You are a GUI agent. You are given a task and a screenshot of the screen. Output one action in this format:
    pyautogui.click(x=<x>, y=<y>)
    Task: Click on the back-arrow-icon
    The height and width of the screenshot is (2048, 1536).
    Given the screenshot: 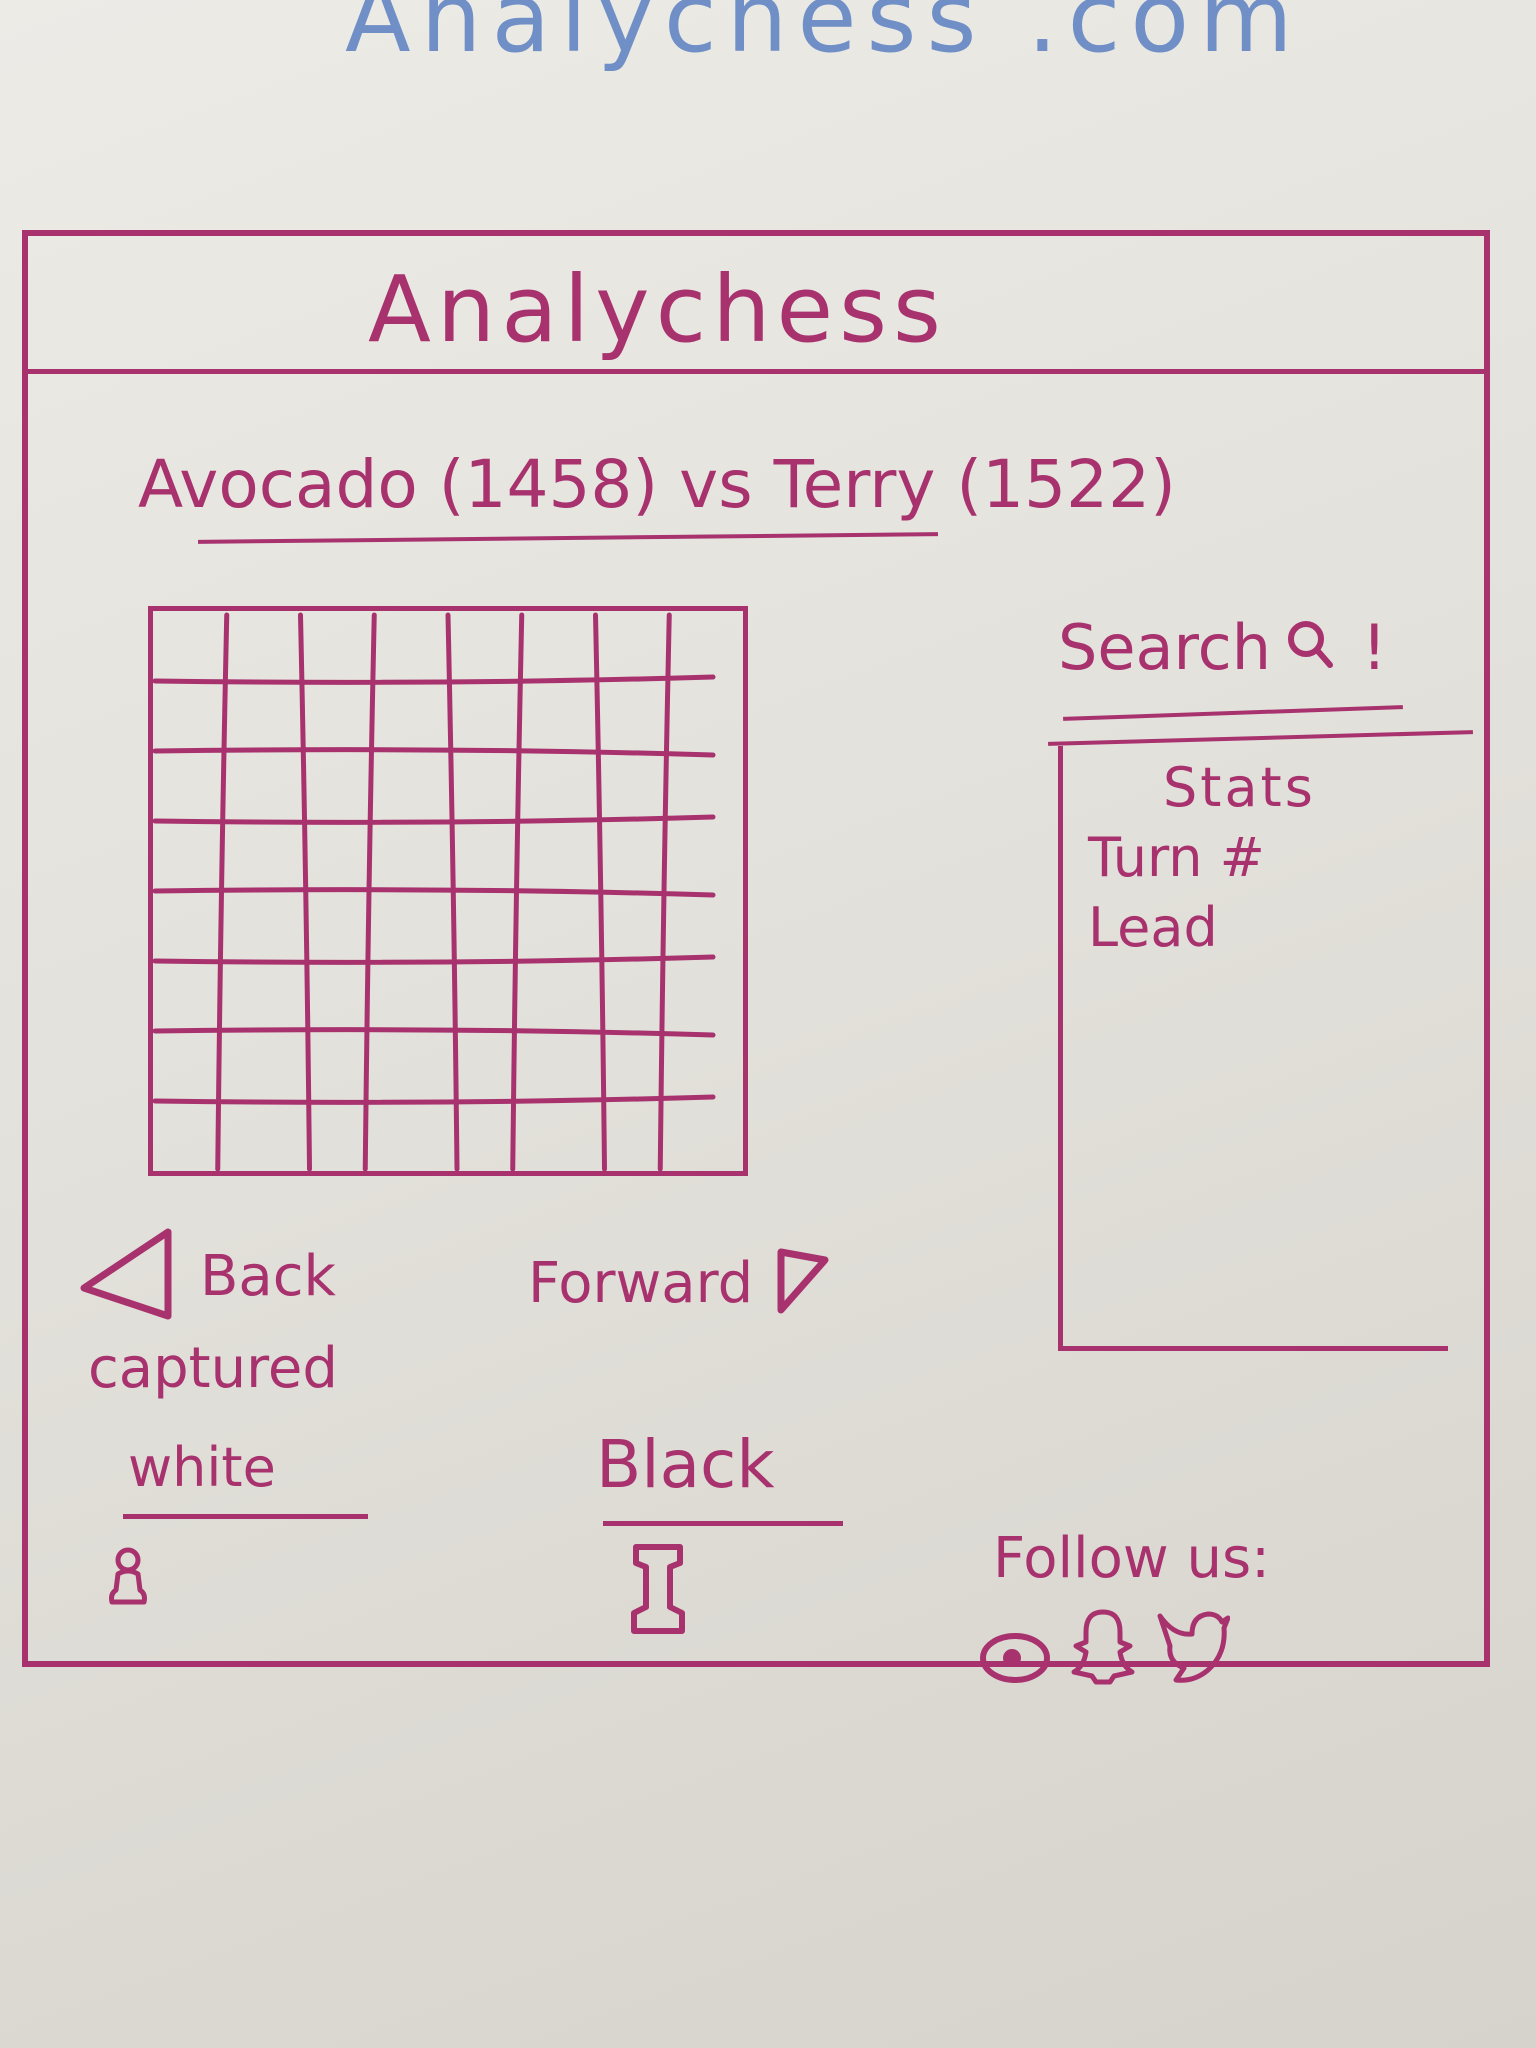 What is the action you would take?
    pyautogui.click(x=126, y=1276)
    